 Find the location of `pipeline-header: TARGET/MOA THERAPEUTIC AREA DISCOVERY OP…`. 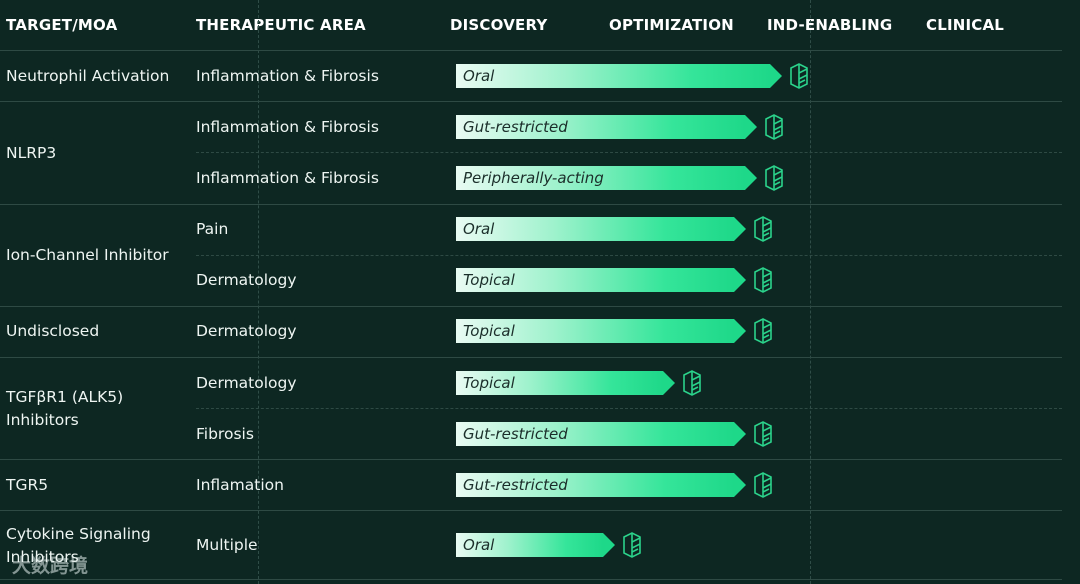

pipeline-header: TARGET/MOA THERAPEUTIC AREA DISCOVERY OP… is located at coordinates (540, 25).